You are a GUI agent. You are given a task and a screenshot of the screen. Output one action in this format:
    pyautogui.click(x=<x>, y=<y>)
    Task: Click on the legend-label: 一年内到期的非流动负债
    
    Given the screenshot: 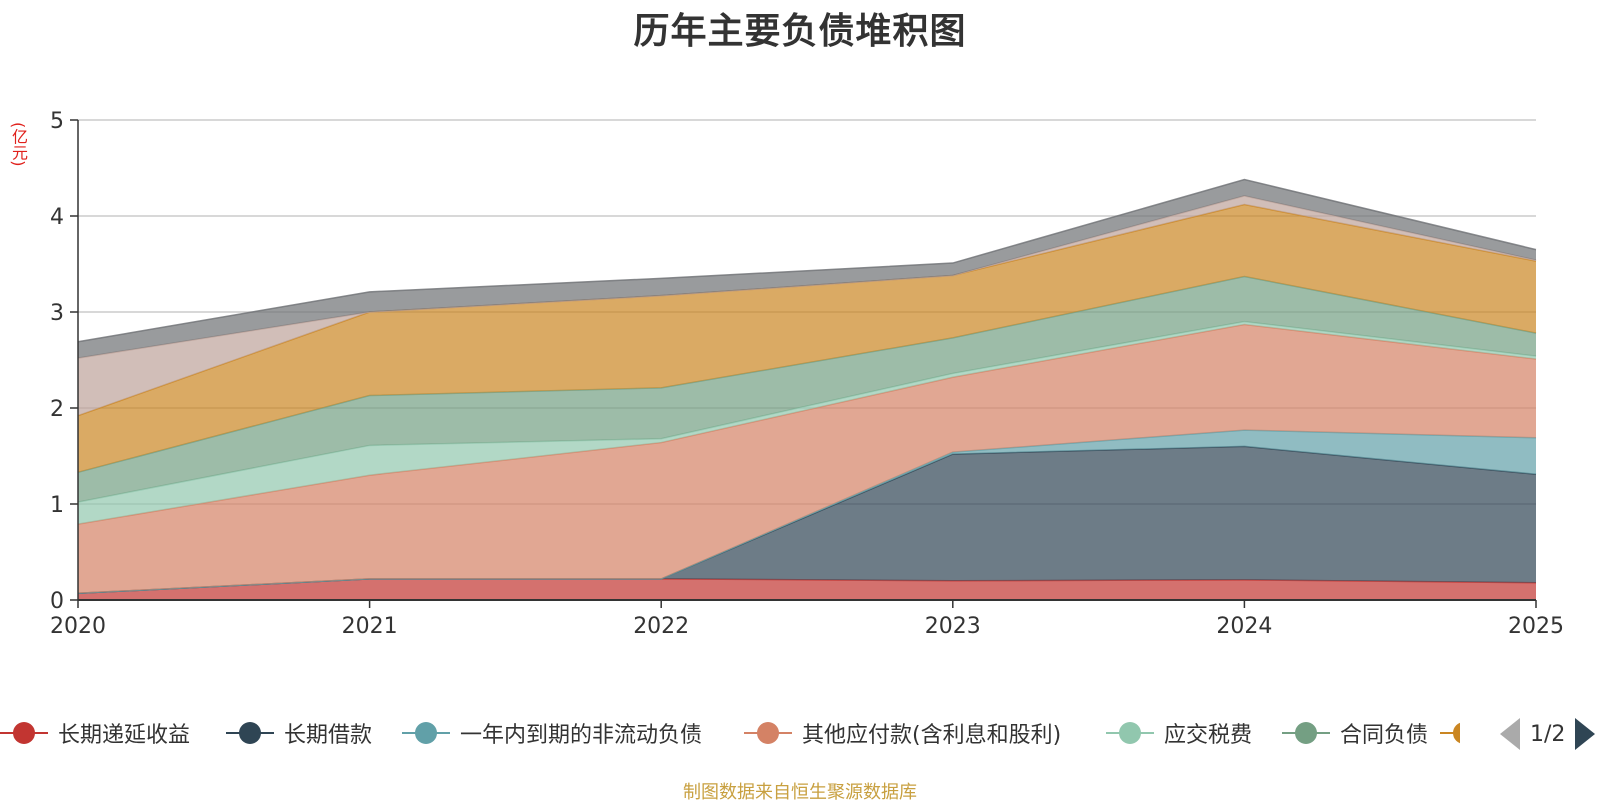 What is the action you would take?
    pyautogui.click(x=581, y=735)
    